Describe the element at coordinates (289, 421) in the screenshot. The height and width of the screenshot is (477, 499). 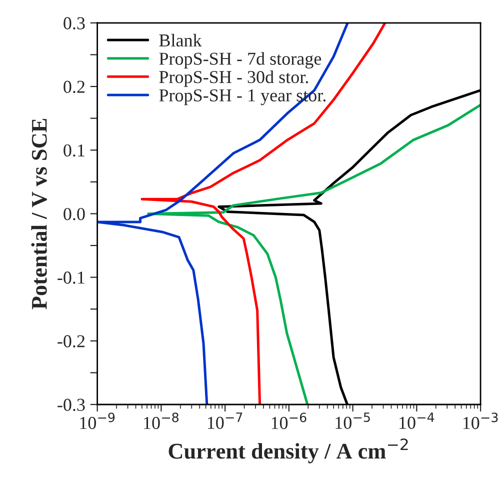
I see `x-tick-label: 10$^{−6}$` at that location.